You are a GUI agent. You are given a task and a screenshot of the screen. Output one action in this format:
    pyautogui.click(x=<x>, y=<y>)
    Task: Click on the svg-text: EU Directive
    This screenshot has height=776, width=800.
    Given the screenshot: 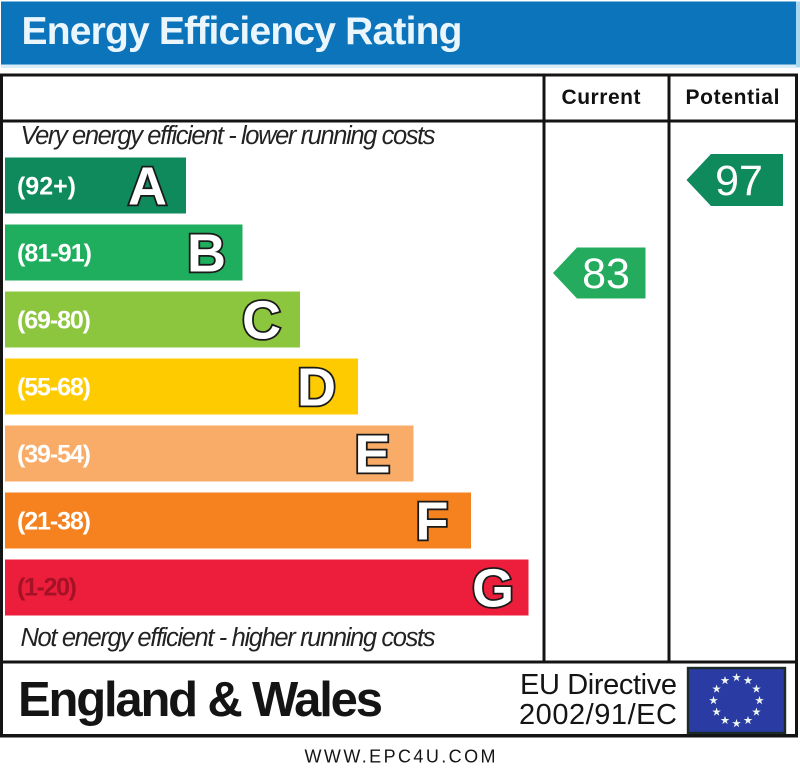 What is the action you would take?
    pyautogui.click(x=598, y=685)
    